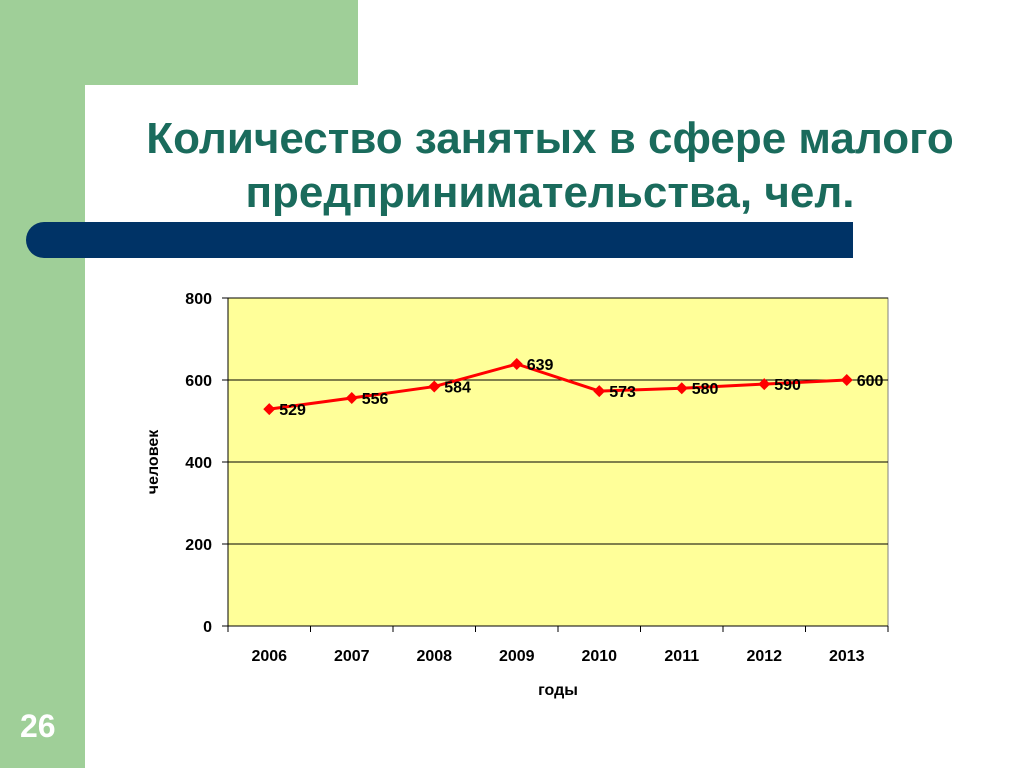 The image size is (1024, 768). What do you see at coordinates (198, 381) in the screenshot?
I see `y-tick-label: 600` at bounding box center [198, 381].